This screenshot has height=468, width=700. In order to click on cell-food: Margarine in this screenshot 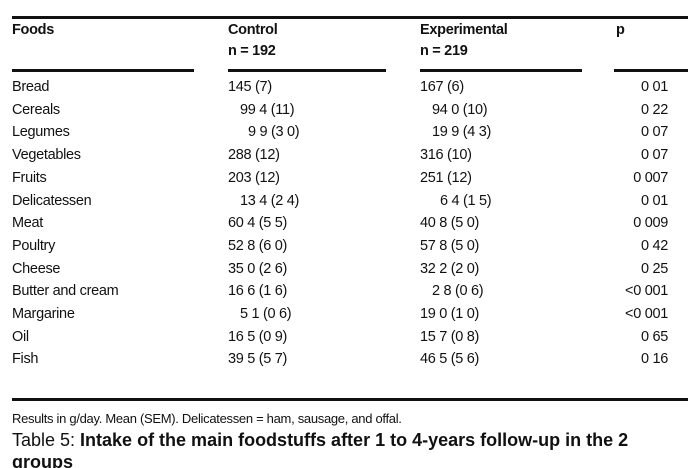, I will do `click(43, 314)`.